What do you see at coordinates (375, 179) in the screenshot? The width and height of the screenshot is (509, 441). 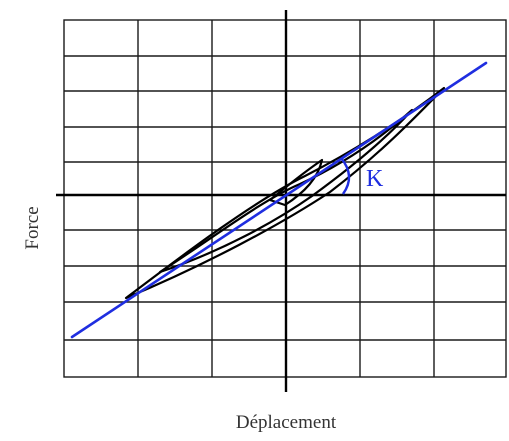 I see `k-annotation: K` at bounding box center [375, 179].